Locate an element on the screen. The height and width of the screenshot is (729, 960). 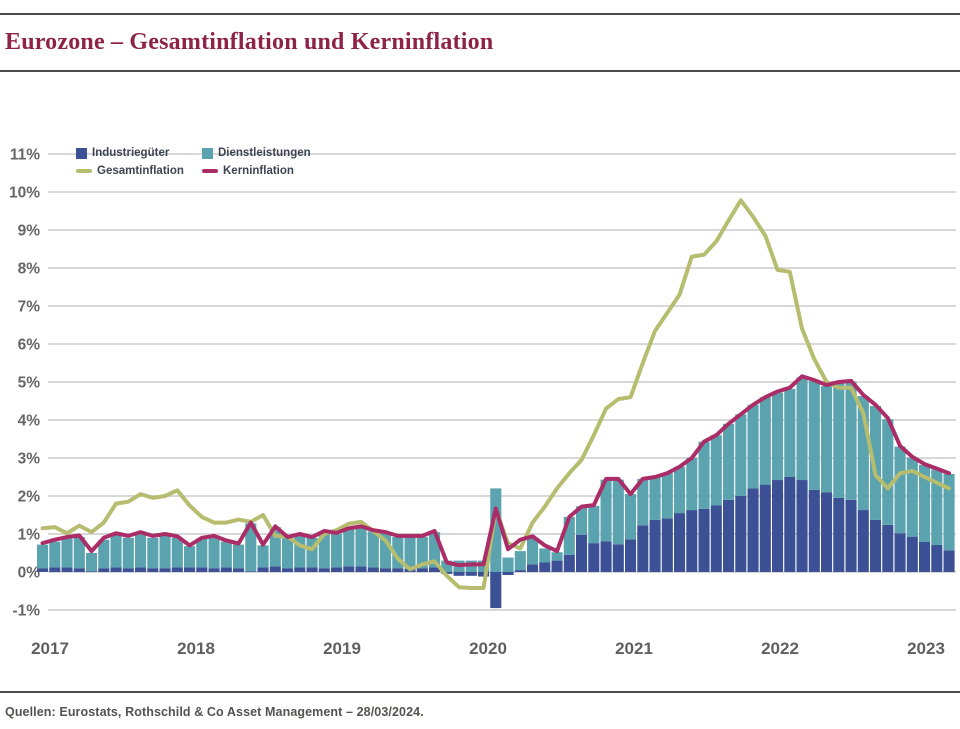
svg-text: 0% is located at coordinates (29, 573).